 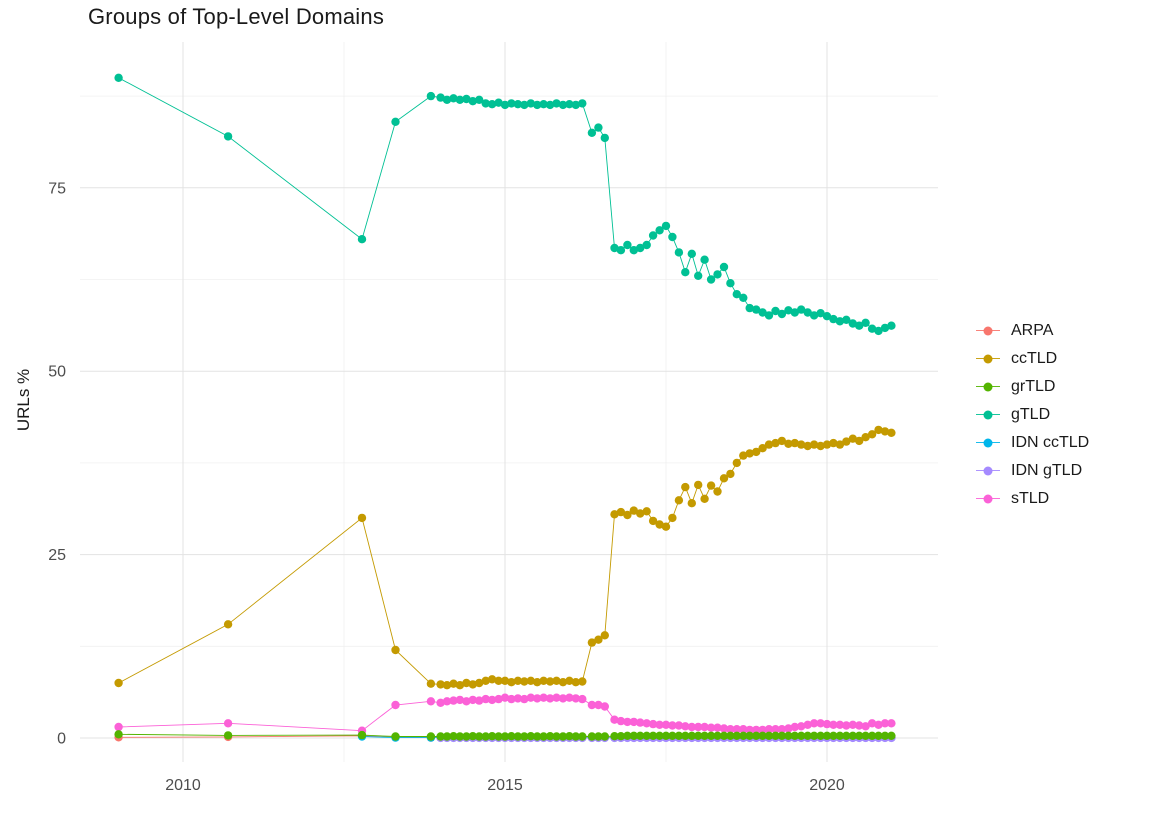 I want to click on legend-item-idn-gtld: IDN gTLD, so click(x=1032, y=470).